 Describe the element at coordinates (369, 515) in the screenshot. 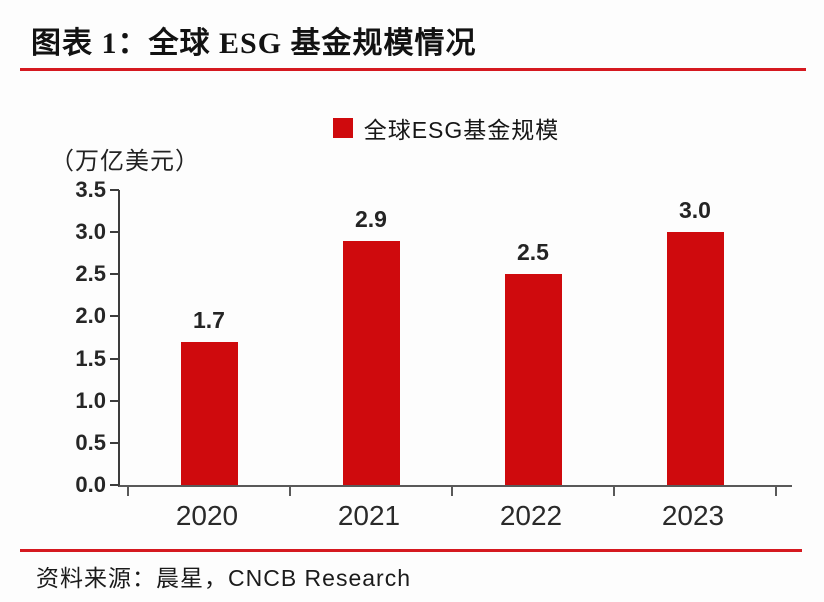

I see `x-axis-label-2021: 2021` at that location.